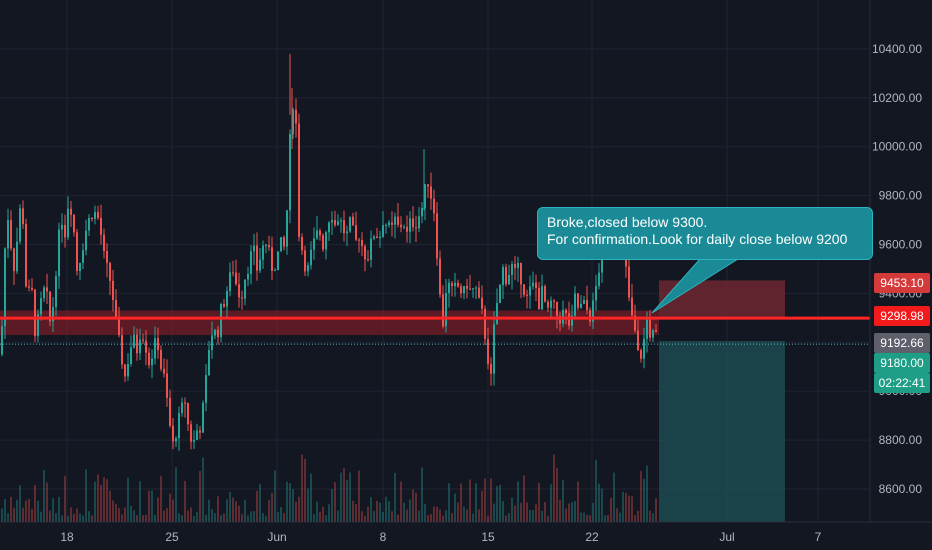 This screenshot has width=932, height=550. Describe the element at coordinates (902, 343) in the screenshot. I see `last-price-tag: 9192.66` at that location.